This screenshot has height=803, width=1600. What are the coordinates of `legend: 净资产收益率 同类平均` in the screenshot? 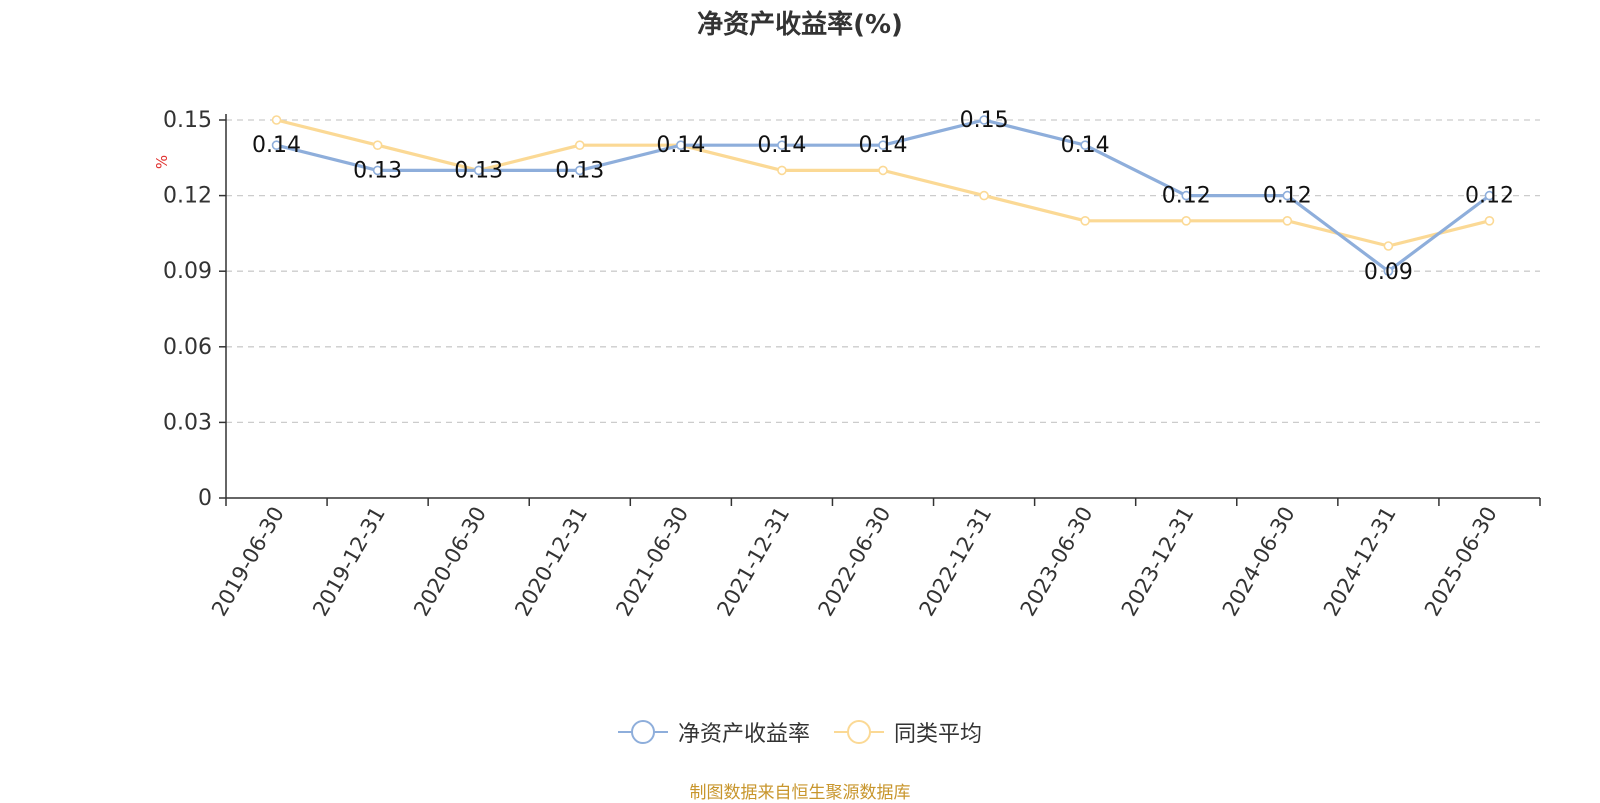 It's located at (800, 732).